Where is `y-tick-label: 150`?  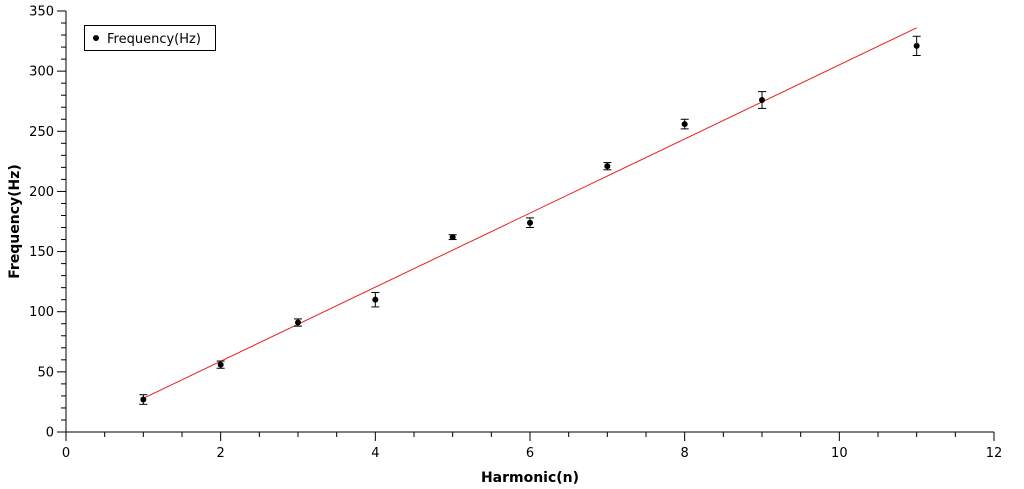 y-tick-label: 150 is located at coordinates (41, 252).